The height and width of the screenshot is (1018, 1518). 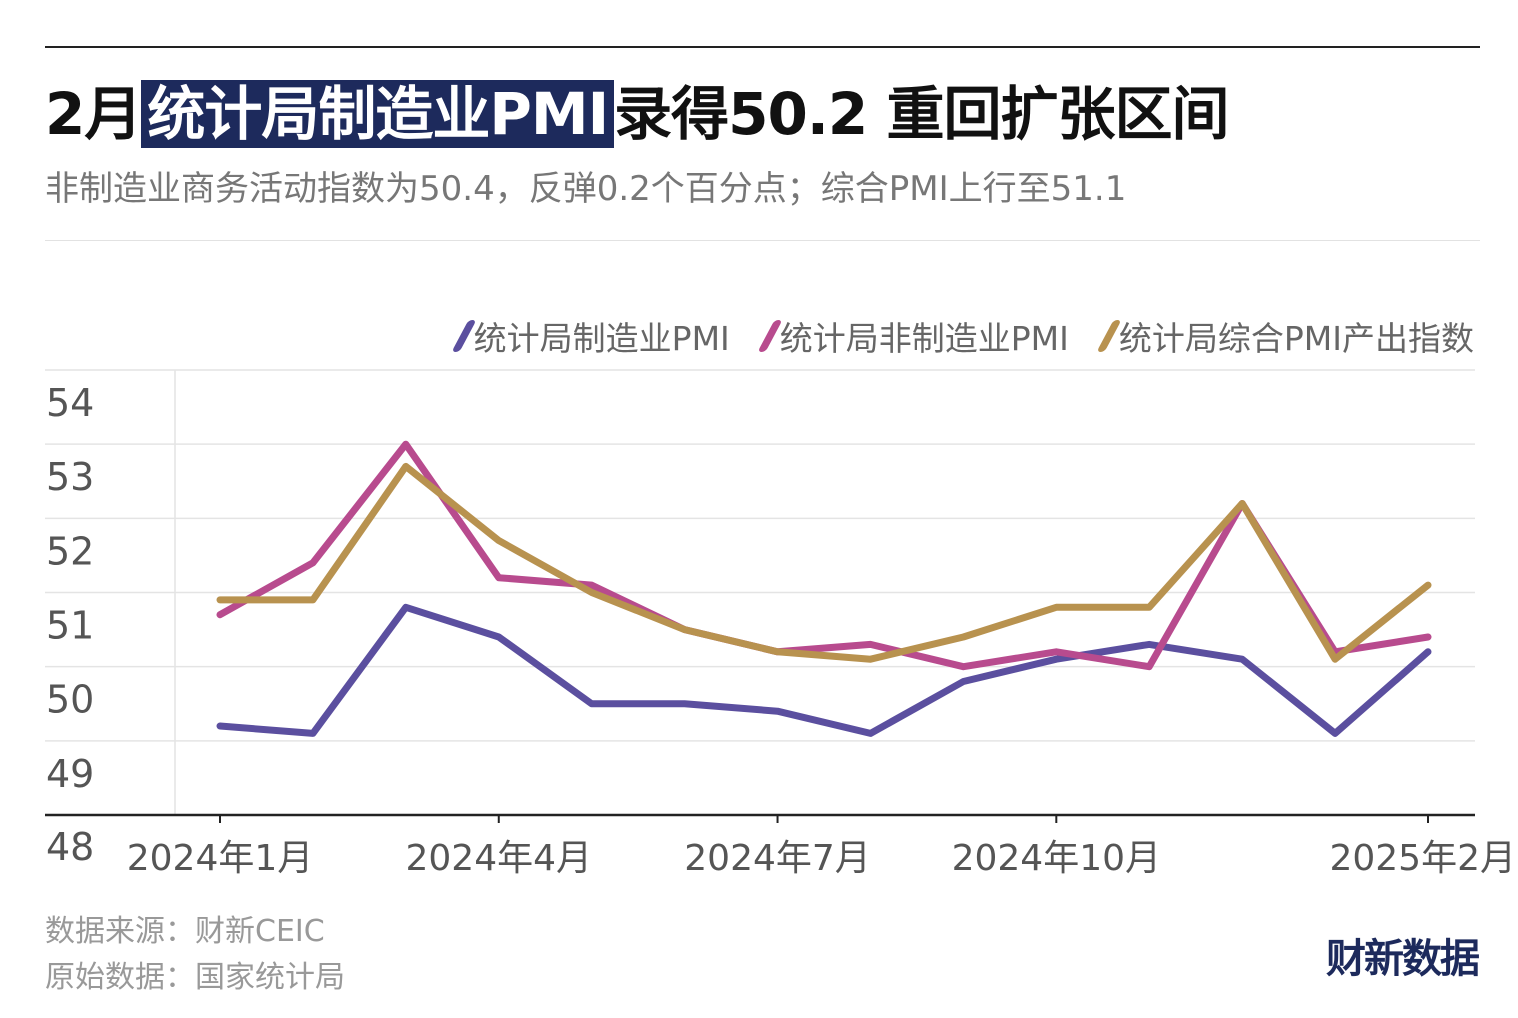 What do you see at coordinates (195, 977) in the screenshot?
I see `original-data-label: 原始数据：国家统计局` at bounding box center [195, 977].